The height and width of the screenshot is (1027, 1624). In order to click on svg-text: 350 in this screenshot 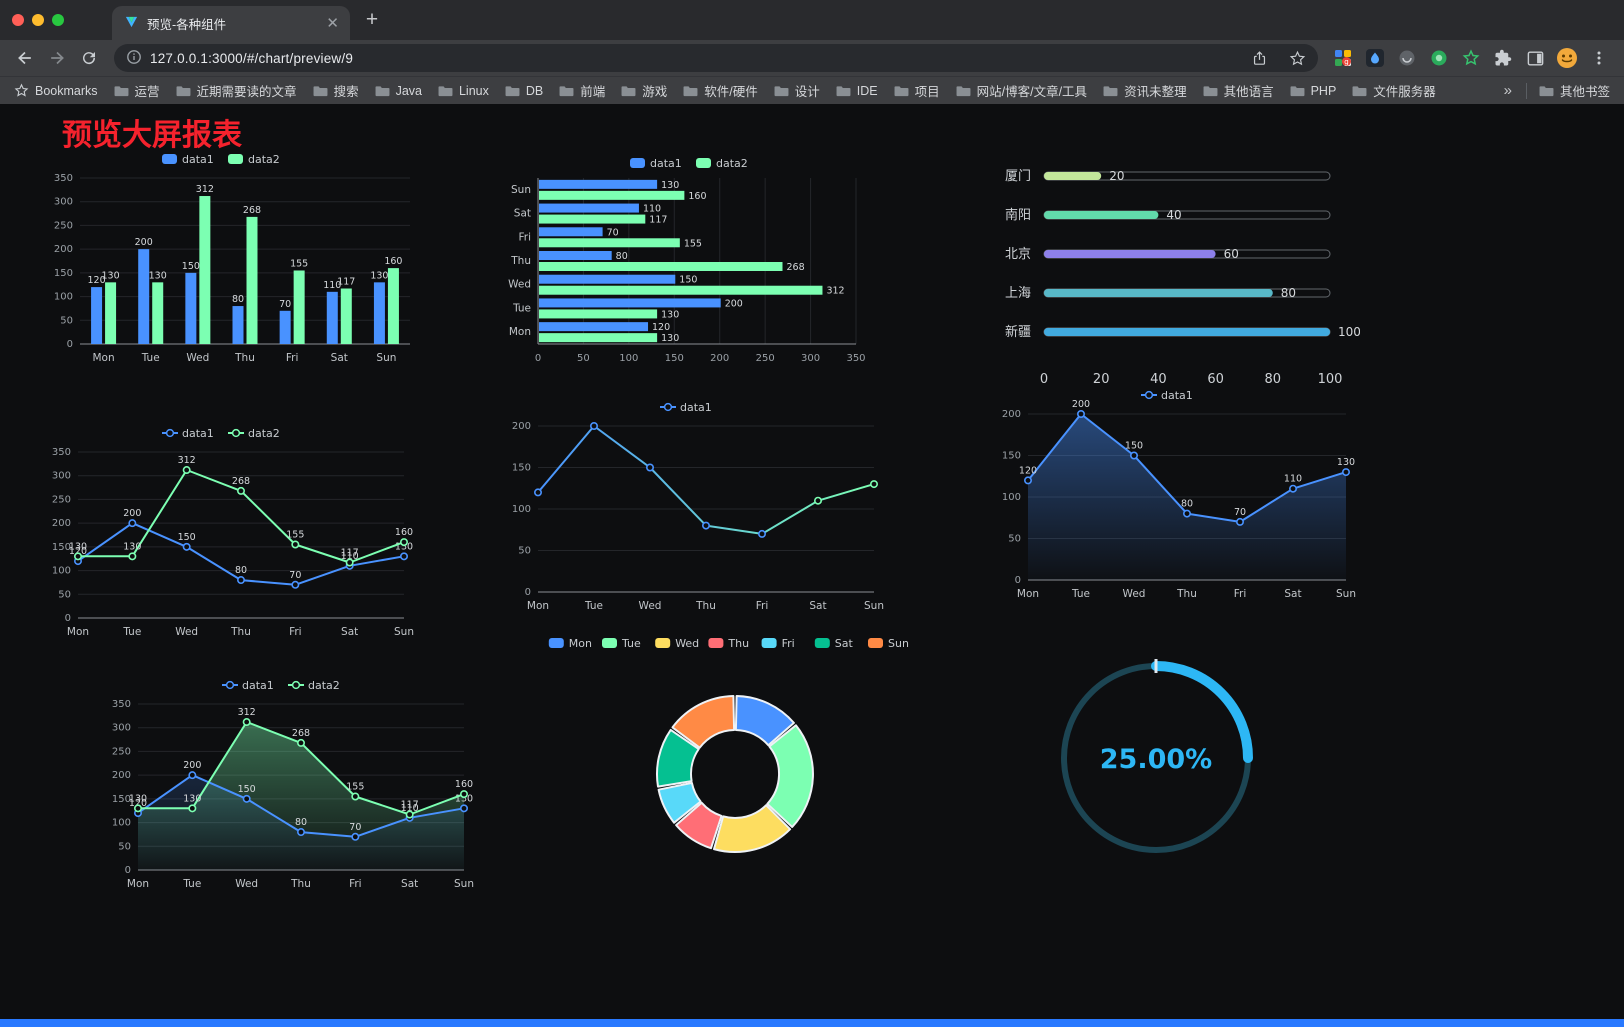, I will do `click(61, 452)`.